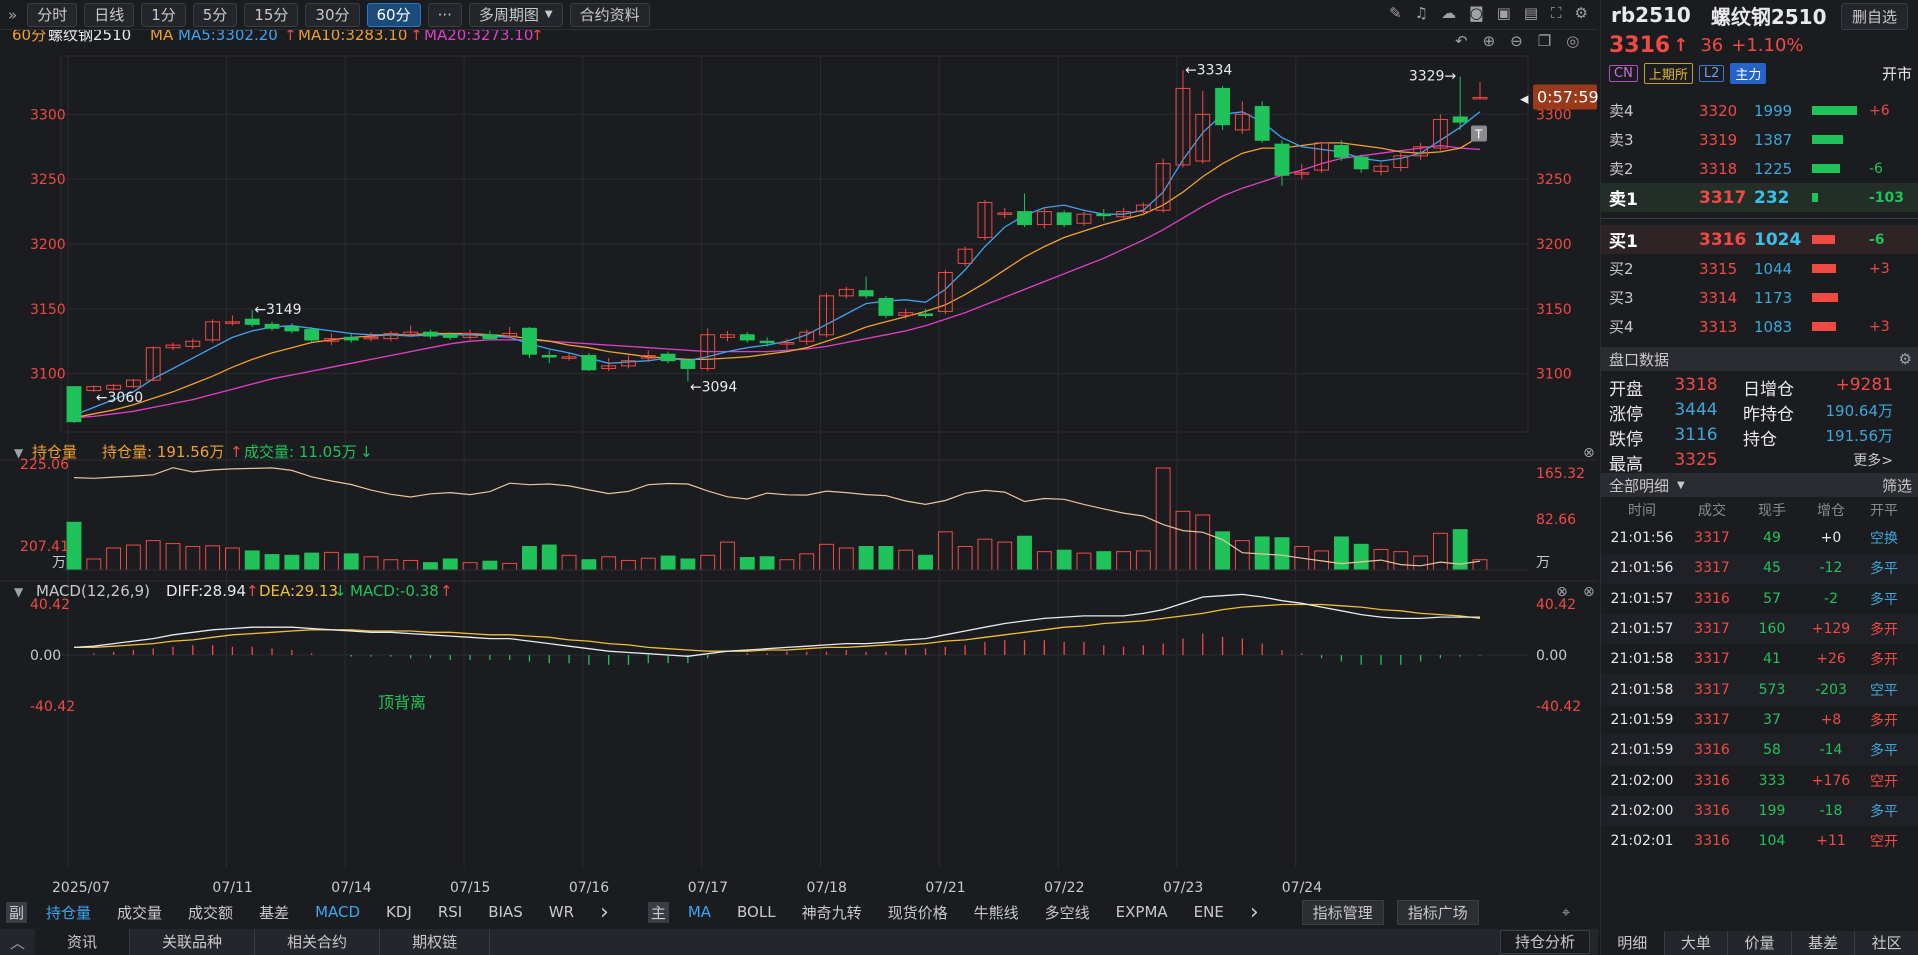  I want to click on stat-value: 3116, so click(1696, 435).